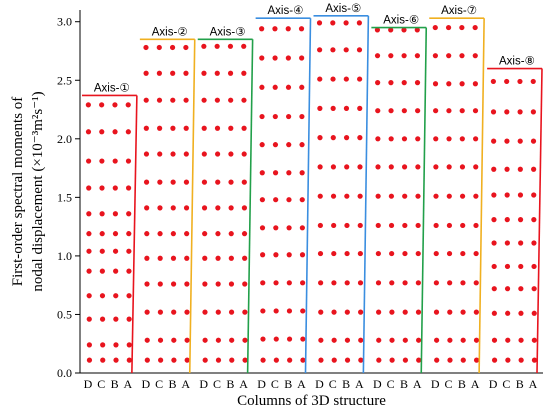 This screenshot has width=550, height=413. Describe the element at coordinates (64, 22) in the screenshot. I see `y-tick-label: 3.0` at that location.